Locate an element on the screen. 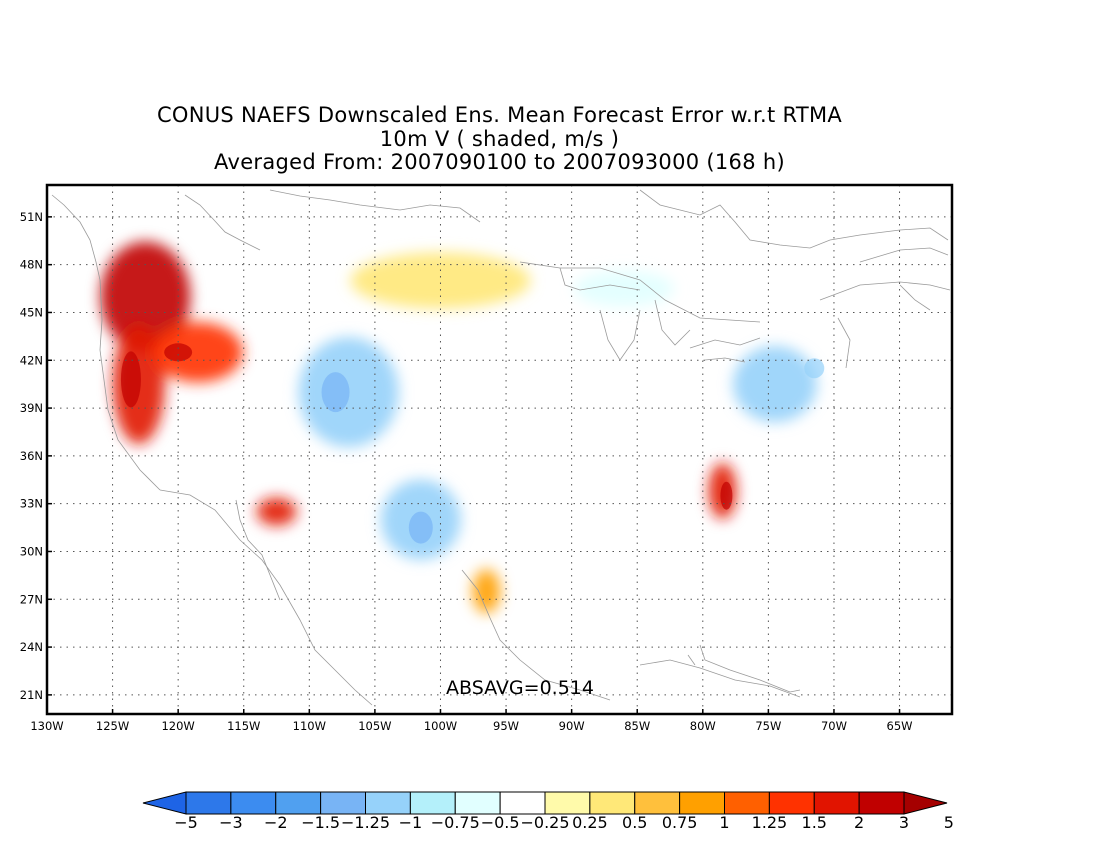 This screenshot has height=850, width=1100. region-northern-plains is located at coordinates (440, 280).